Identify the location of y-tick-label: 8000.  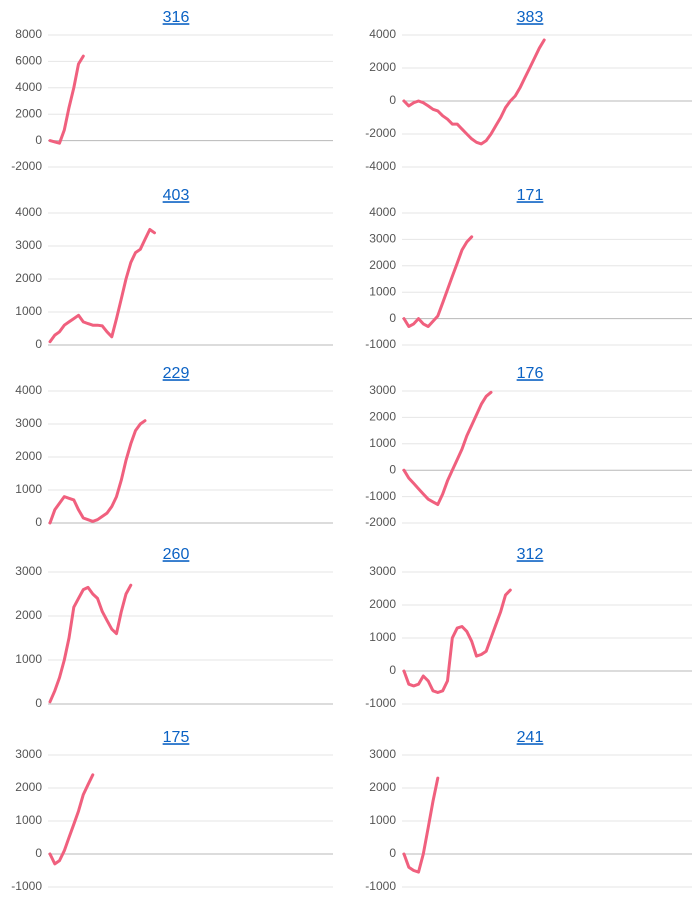
(28, 34).